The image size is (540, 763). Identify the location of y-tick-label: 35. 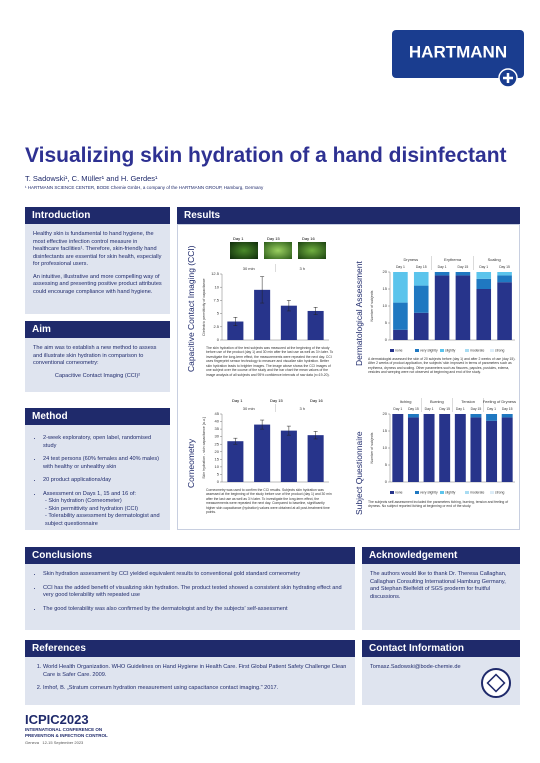
(217, 428).